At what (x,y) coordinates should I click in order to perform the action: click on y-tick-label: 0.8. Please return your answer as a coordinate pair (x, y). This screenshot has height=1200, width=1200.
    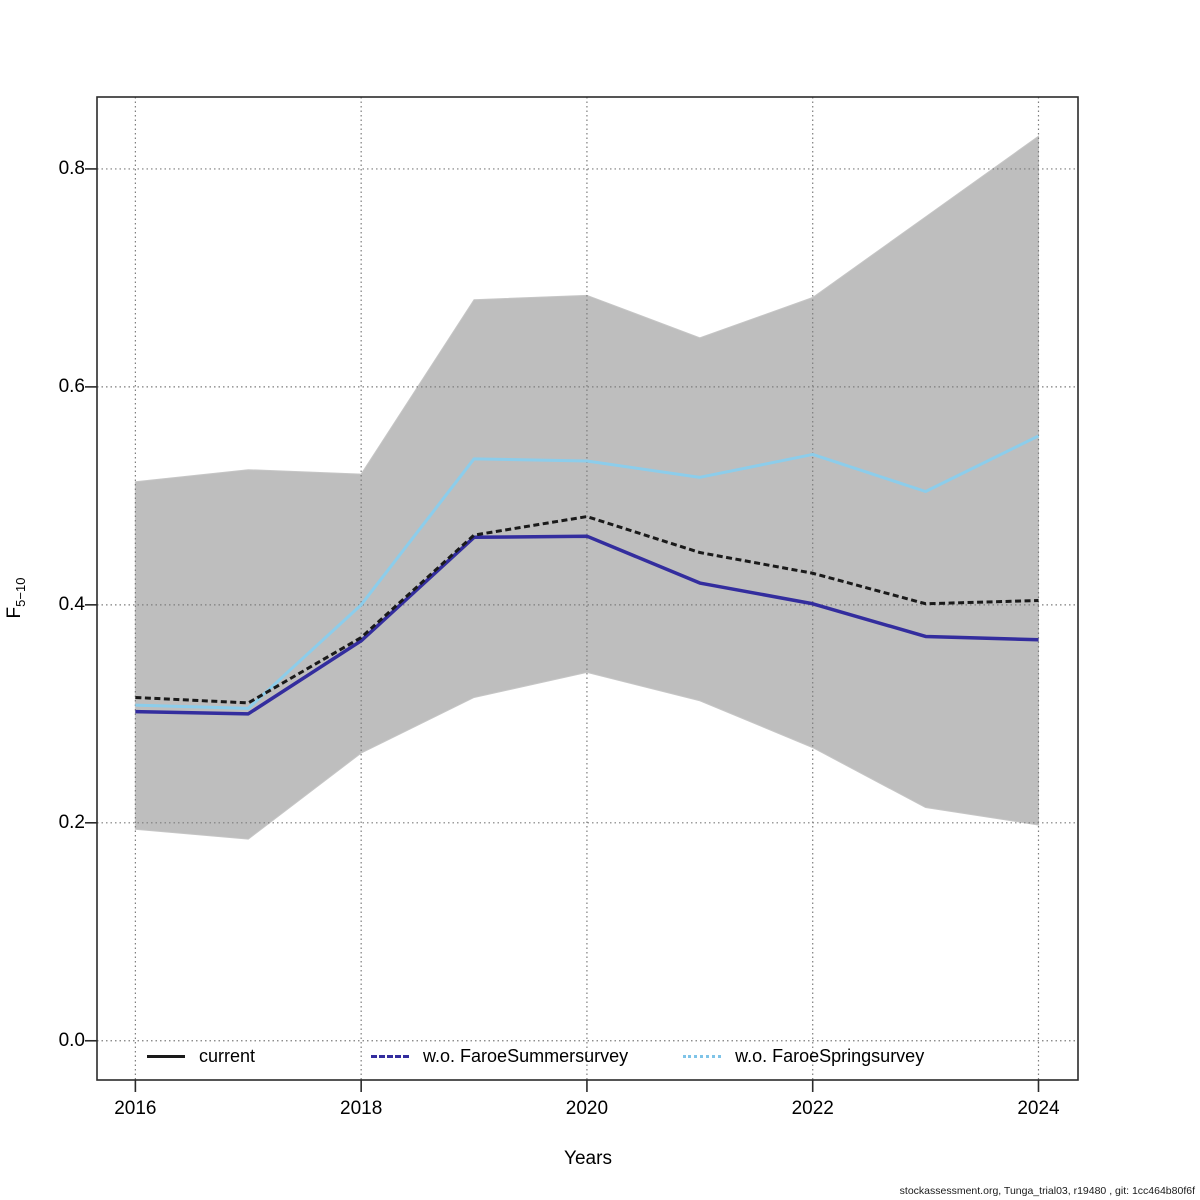
    Looking at the image, I should click on (71, 168).